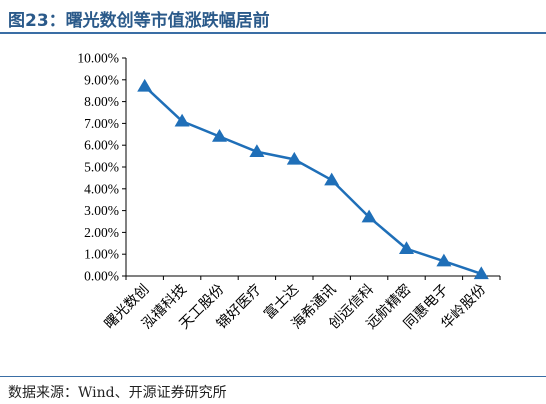 This screenshot has height=404, width=546. Describe the element at coordinates (117, 393) in the screenshot. I see `data-source-note: 数据来源：Wind、开源证券研究所` at that location.